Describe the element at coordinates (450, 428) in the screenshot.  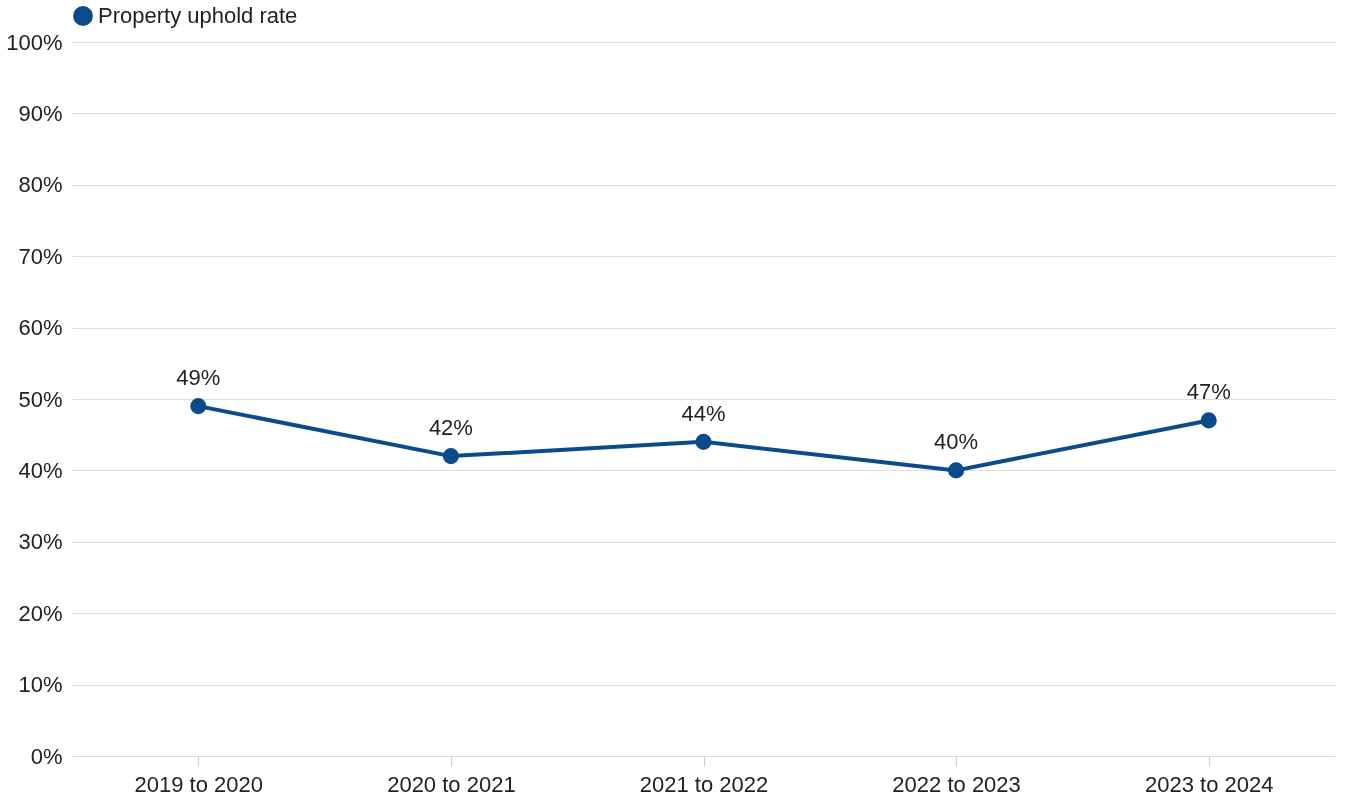
I see `data-label: 42%` at that location.